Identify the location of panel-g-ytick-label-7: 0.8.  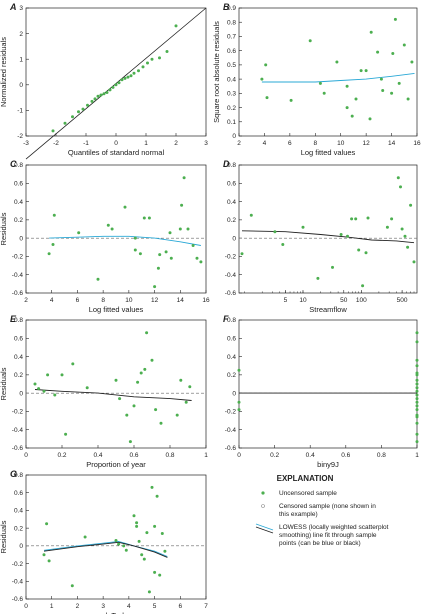
(18, 475).